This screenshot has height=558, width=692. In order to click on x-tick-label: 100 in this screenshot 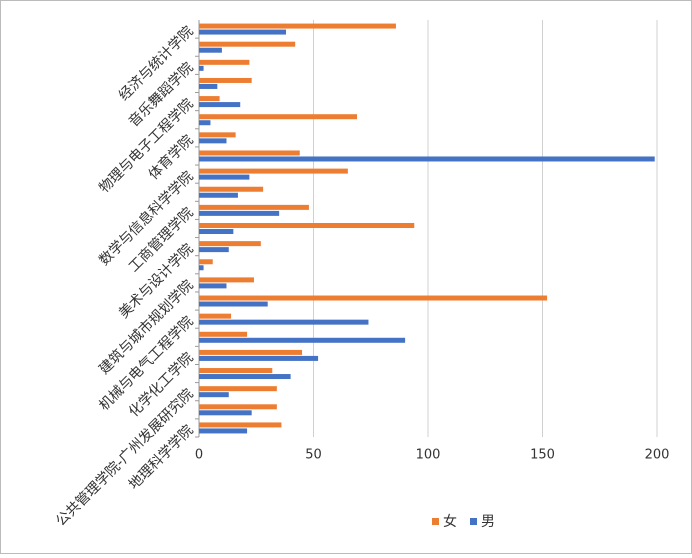, I will do `click(428, 455)`.